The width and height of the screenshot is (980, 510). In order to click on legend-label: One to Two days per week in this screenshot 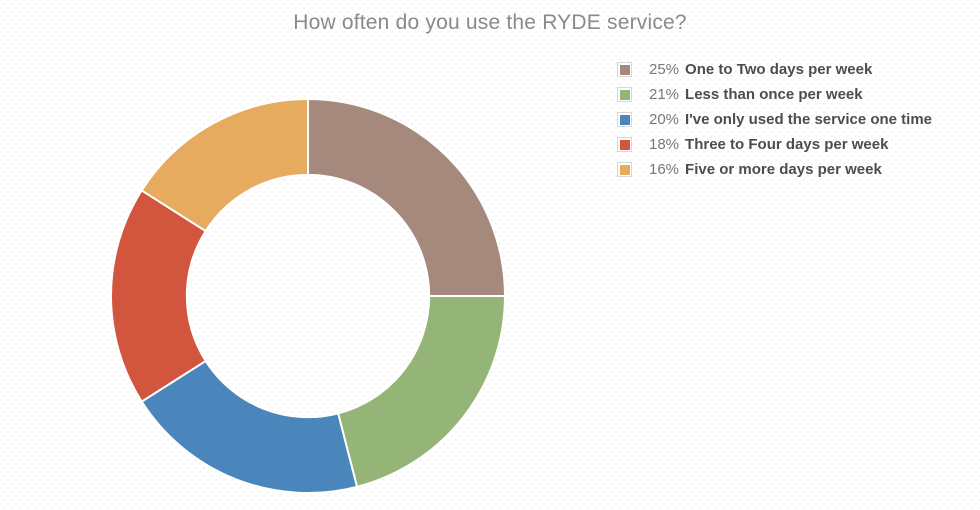, I will do `click(779, 69)`.